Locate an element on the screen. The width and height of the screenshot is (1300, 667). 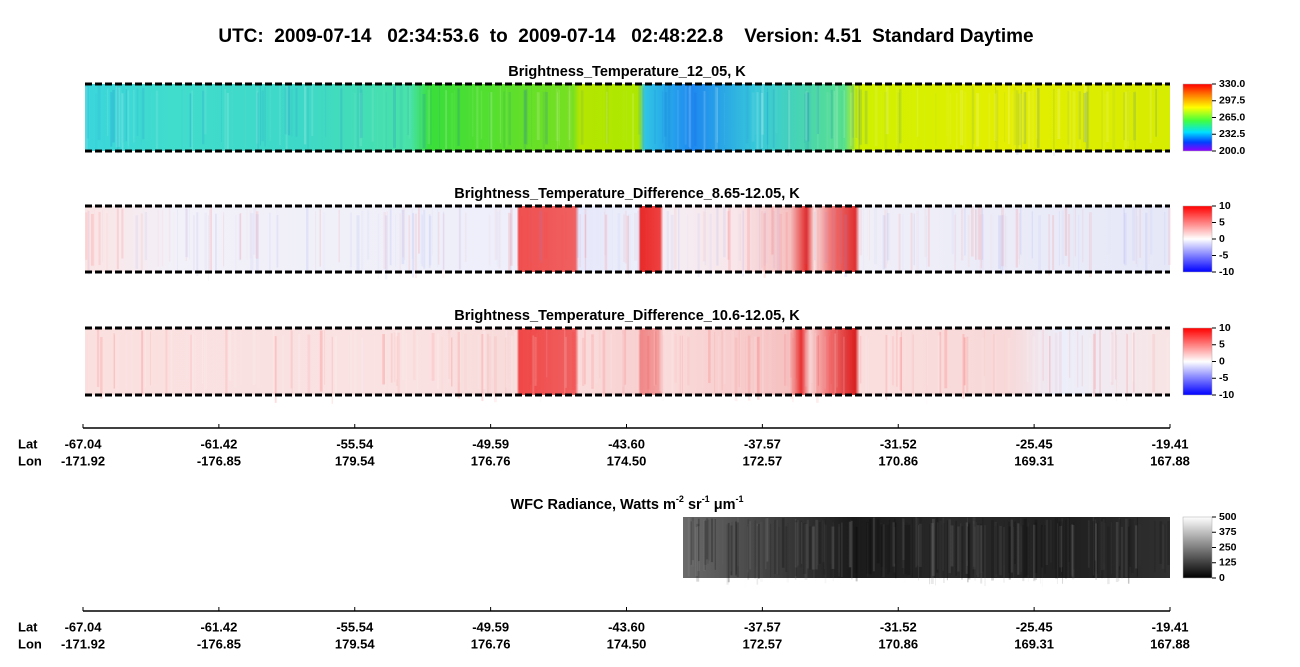
lat-label: -61.42 is located at coordinates (218, 626).